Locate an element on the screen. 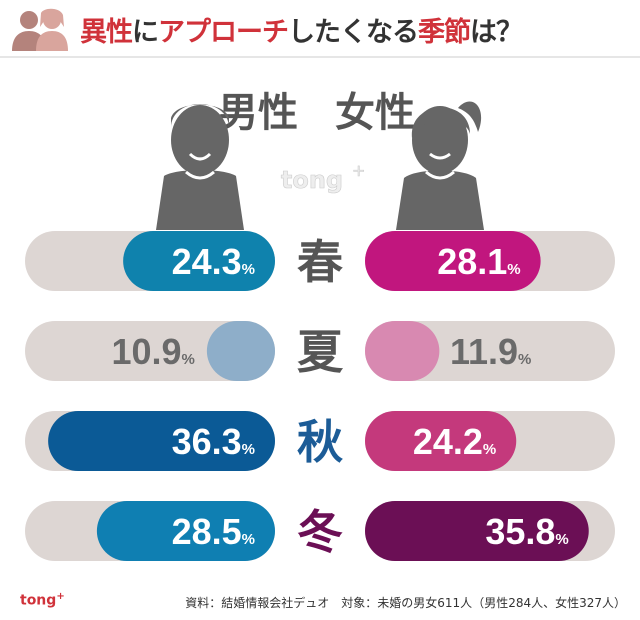 The width and height of the screenshot is (640, 620). category-label-2: 夏 is located at coordinates (320, 352).